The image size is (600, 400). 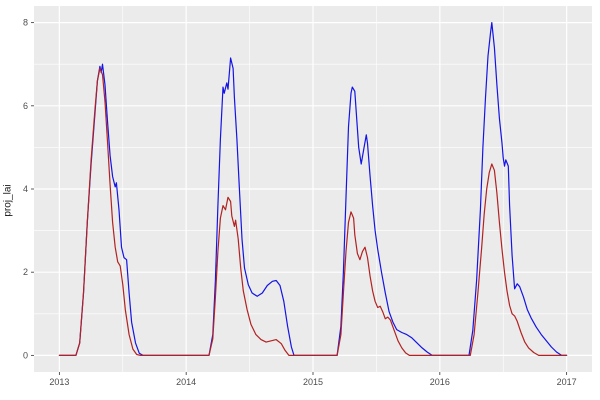 What do you see at coordinates (440, 382) in the screenshot?
I see `x-tick-label: 2016` at bounding box center [440, 382].